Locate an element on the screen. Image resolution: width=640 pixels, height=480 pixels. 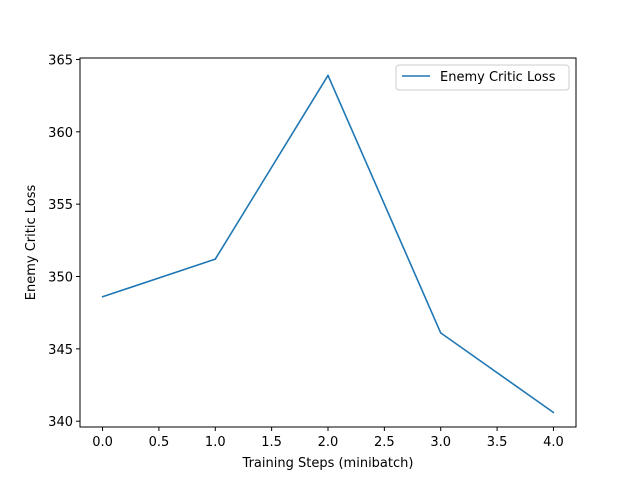
x-tick-label: 3.0 is located at coordinates (440, 442).